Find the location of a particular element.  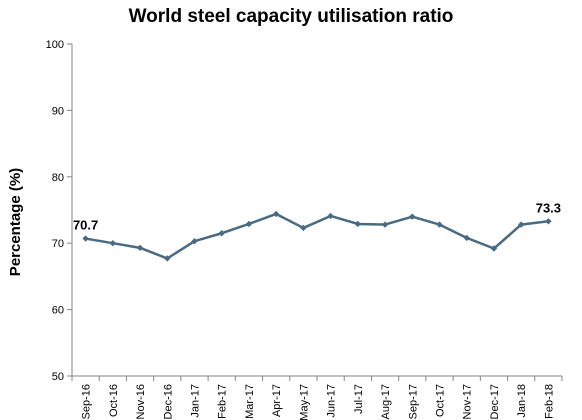

x-tick-label: Oct-16 is located at coordinates (114, 400).